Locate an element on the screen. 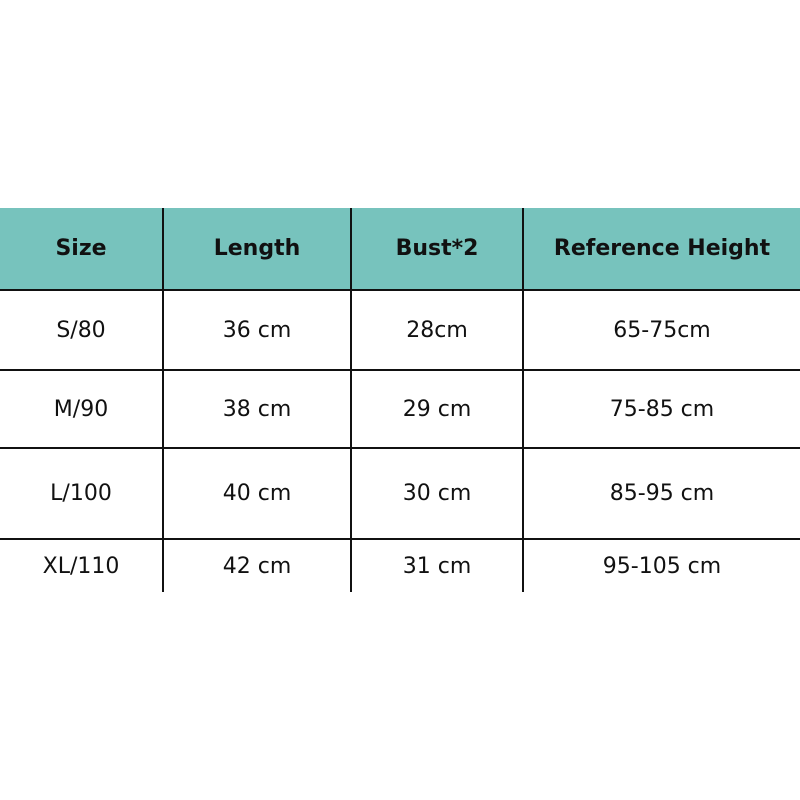 The width and height of the screenshot is (800, 800). table-row: M/90 38 cm 29 cm 75-85 cm is located at coordinates (400, 410).